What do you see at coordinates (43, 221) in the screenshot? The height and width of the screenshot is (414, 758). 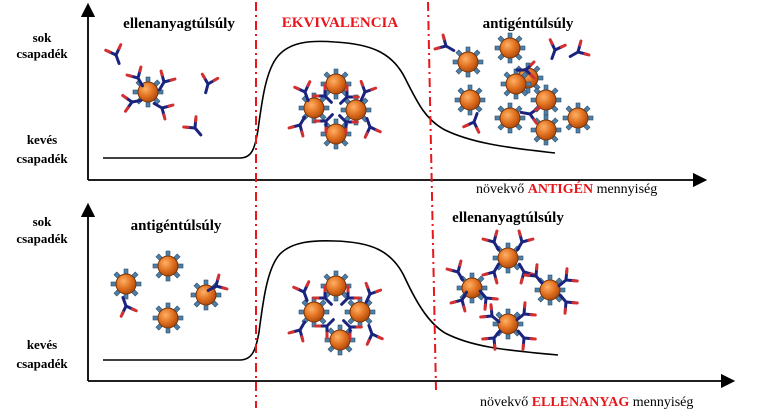 I see `y-label-high-bottom: sok` at bounding box center [43, 221].